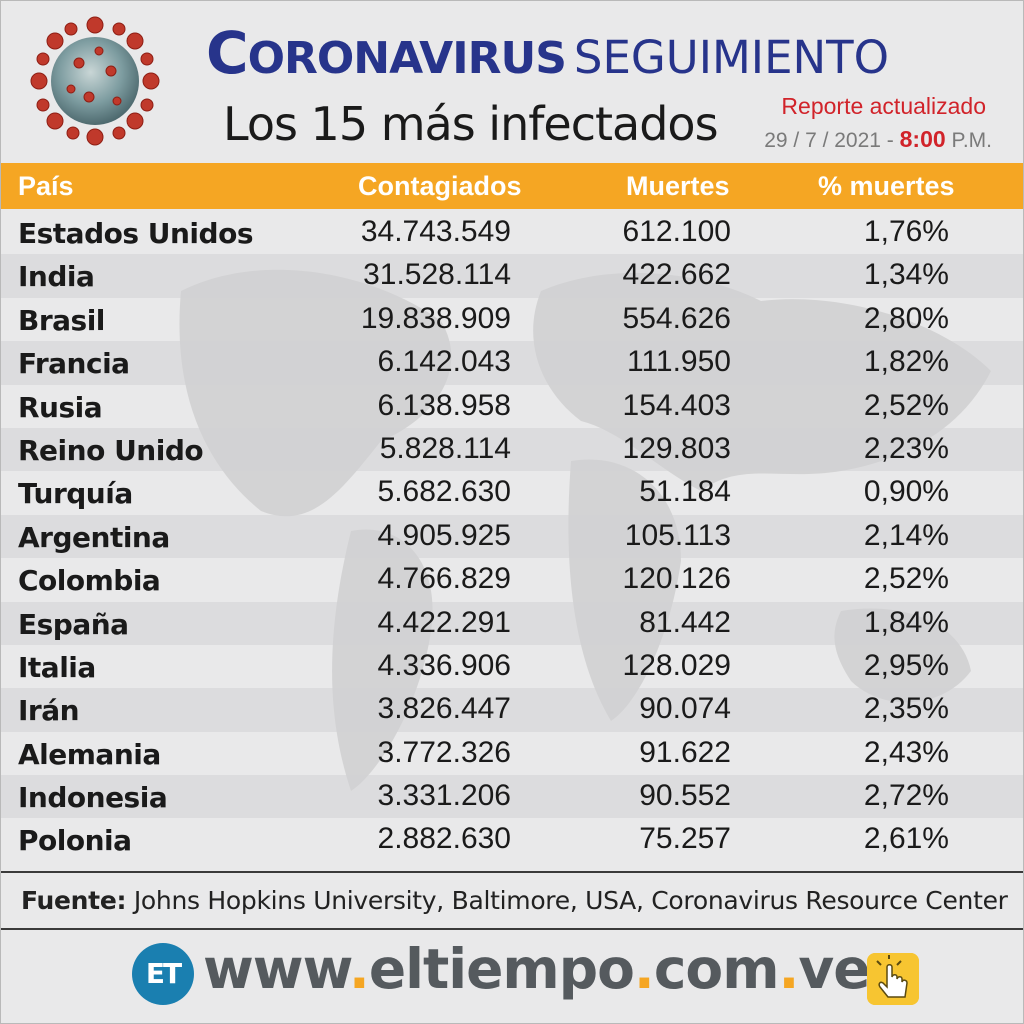  Describe the element at coordinates (444, 492) in the screenshot. I see `cell-infected: 5.682.630` at that location.